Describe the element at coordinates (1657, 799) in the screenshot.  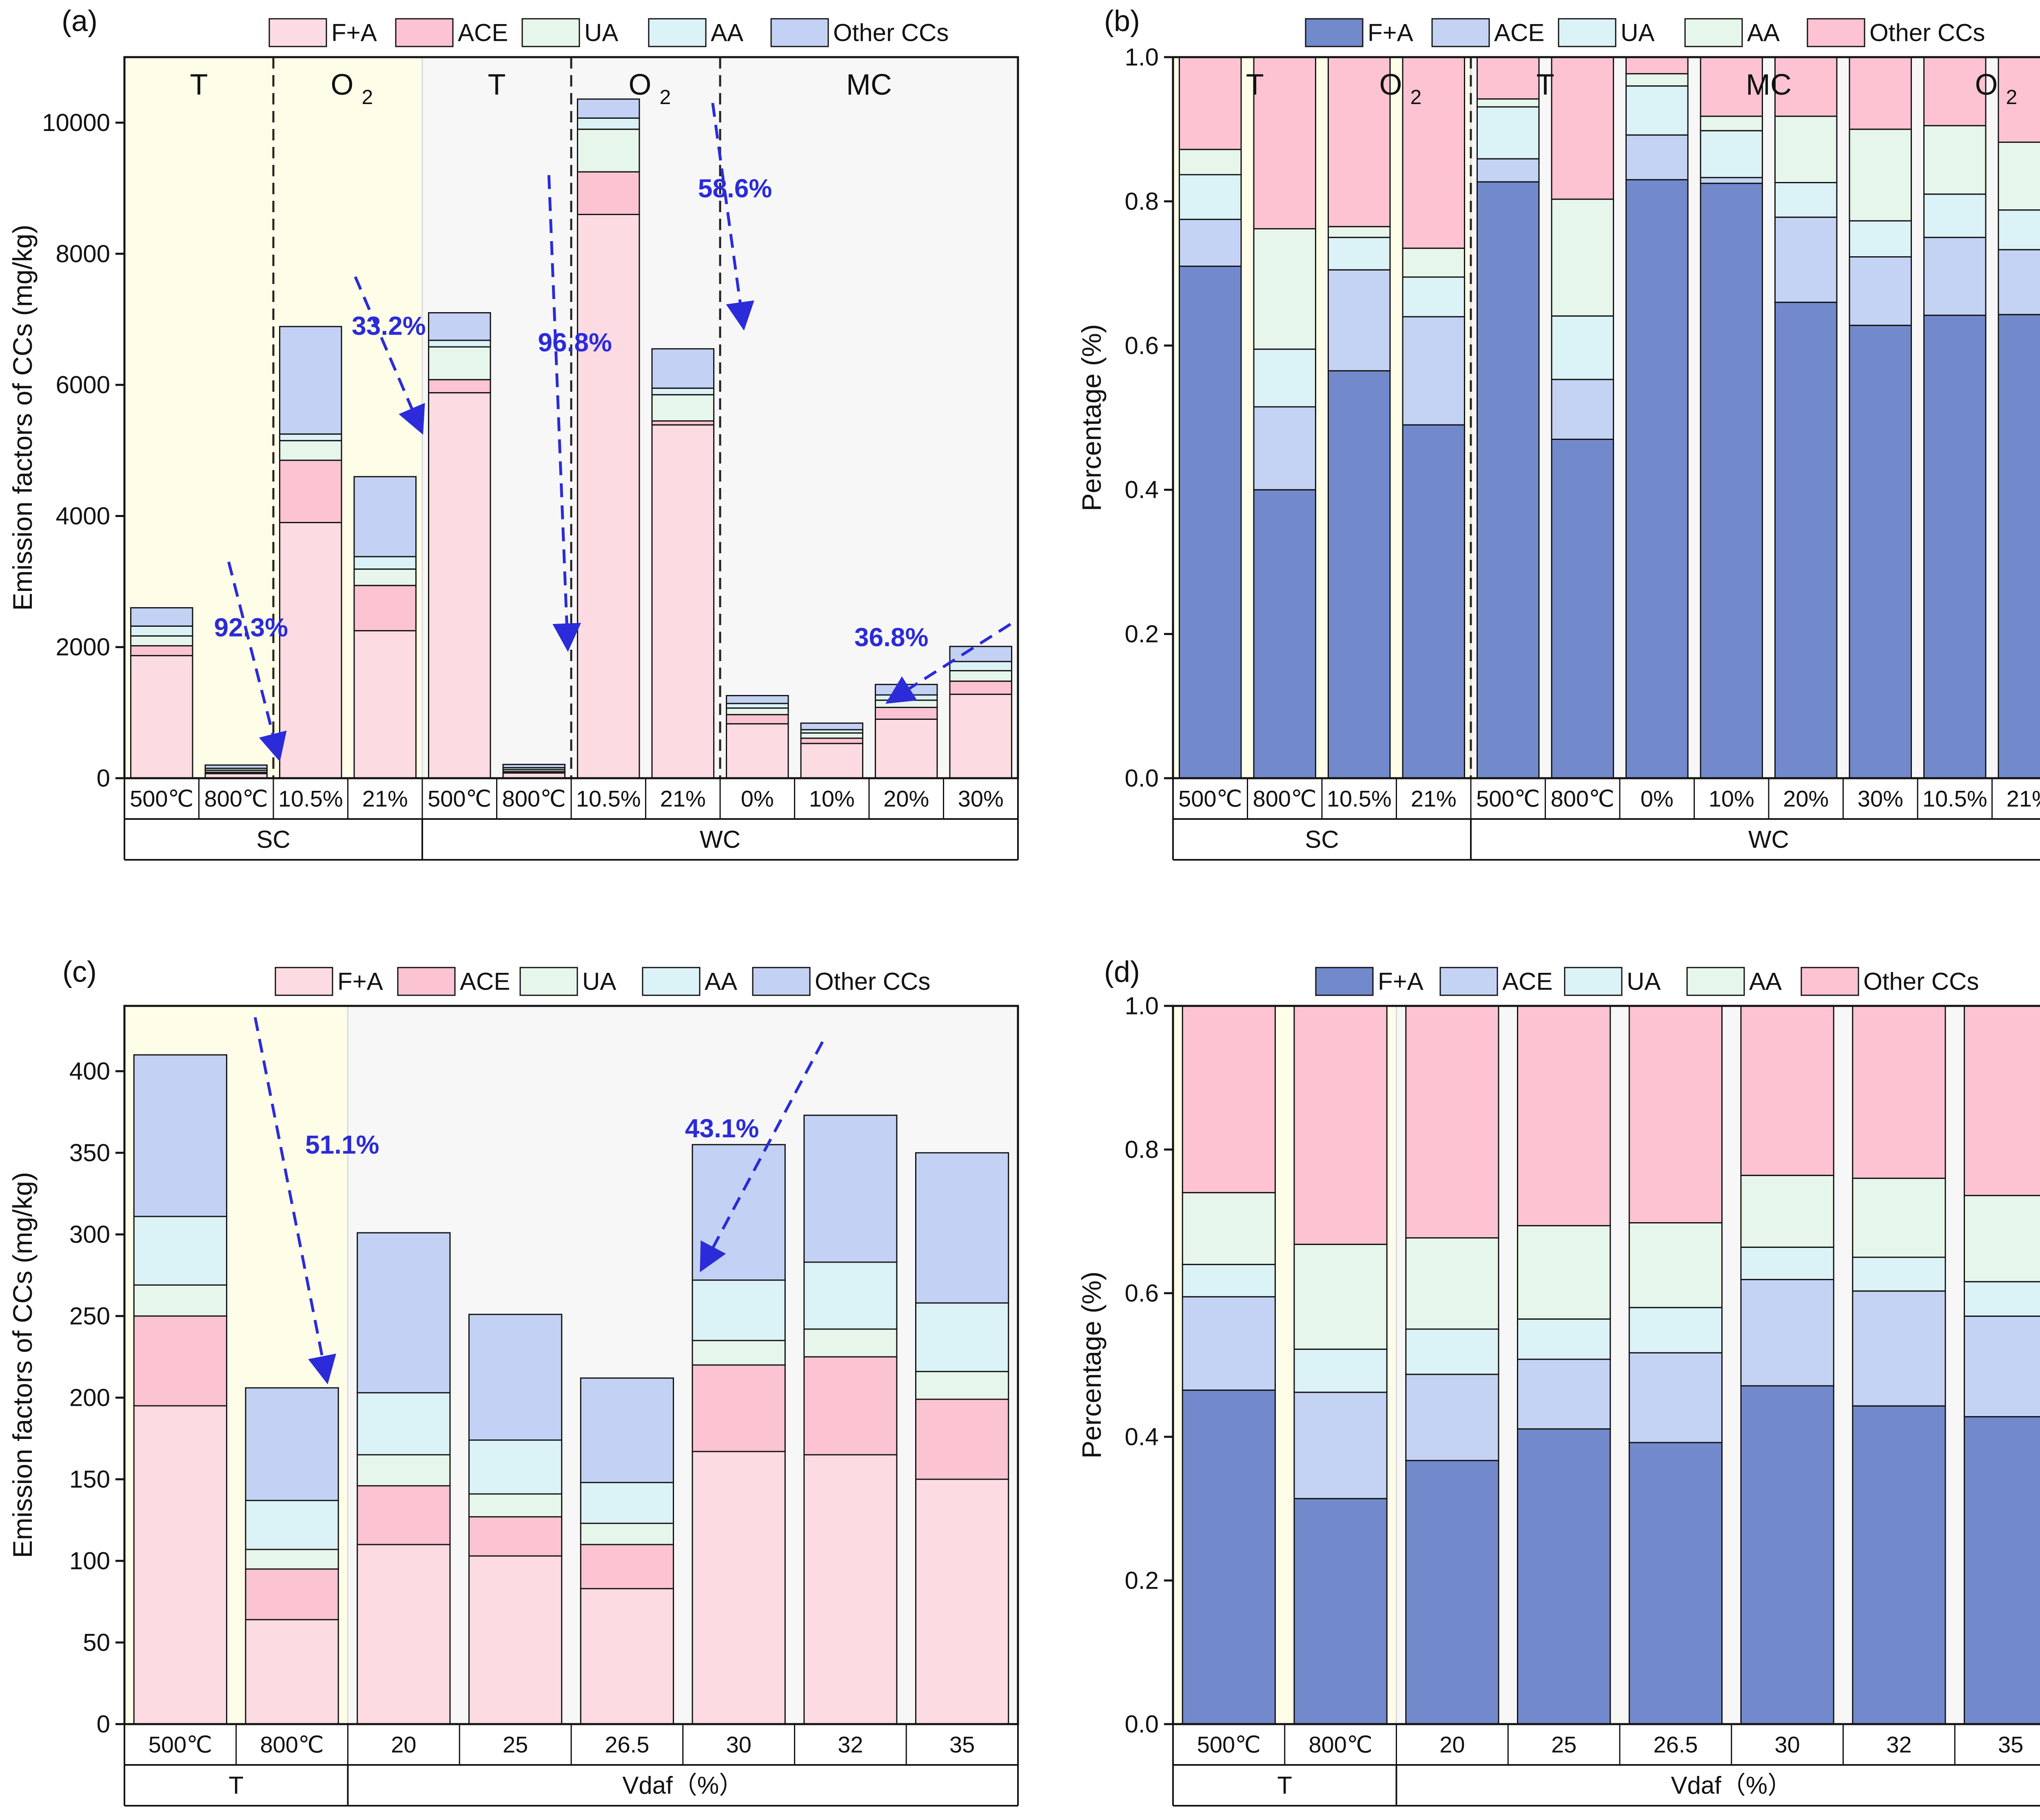
I see `x-tick-label: 0%` at that location.